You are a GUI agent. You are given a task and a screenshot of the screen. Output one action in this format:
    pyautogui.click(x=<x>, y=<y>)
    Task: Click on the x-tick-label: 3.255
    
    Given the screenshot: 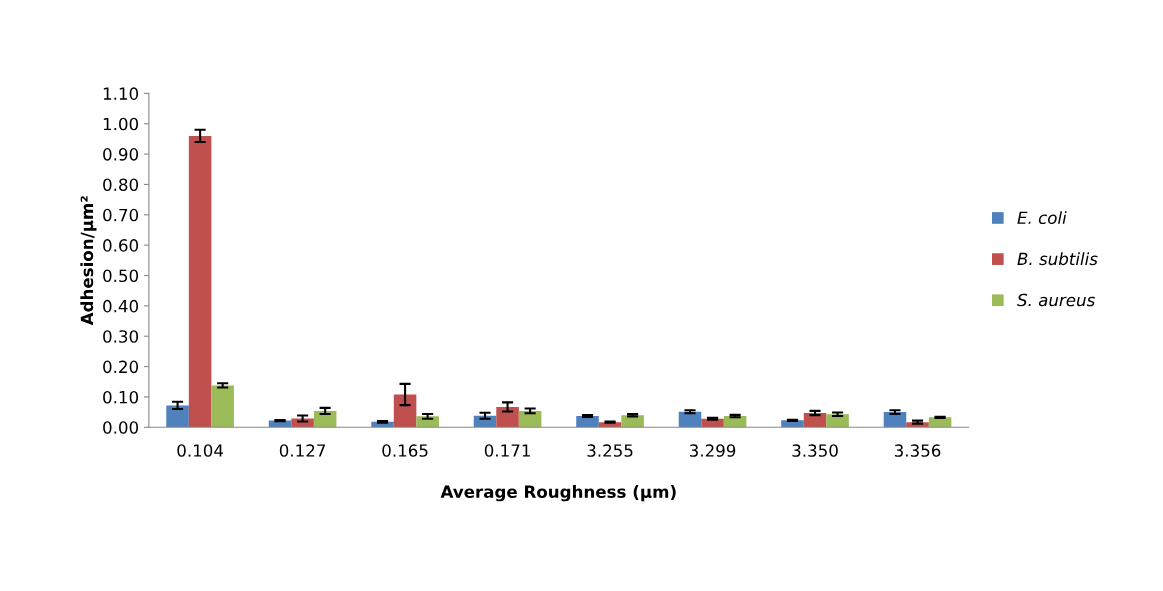 What is the action you would take?
    pyautogui.click(x=610, y=450)
    